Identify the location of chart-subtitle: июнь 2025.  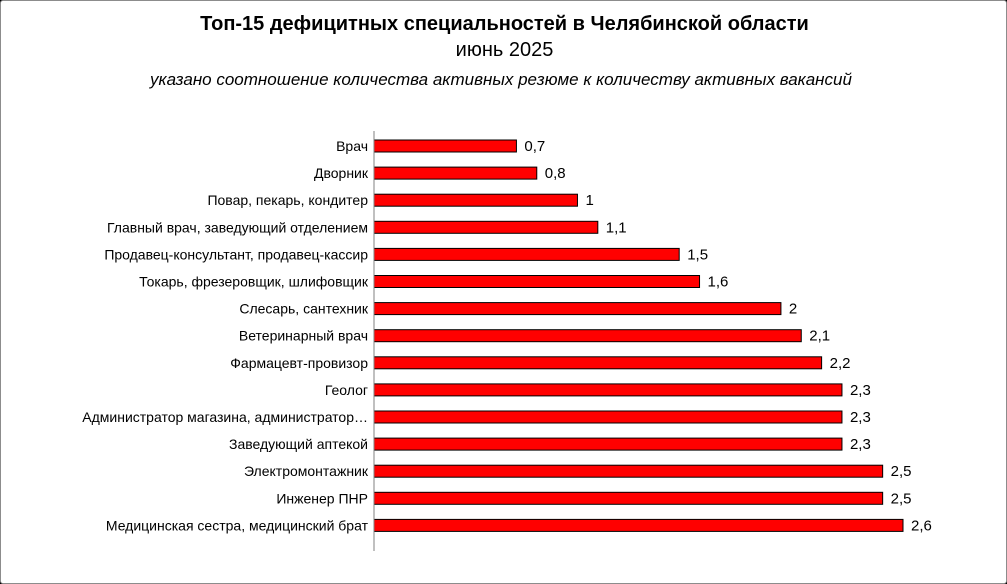
(504, 50).